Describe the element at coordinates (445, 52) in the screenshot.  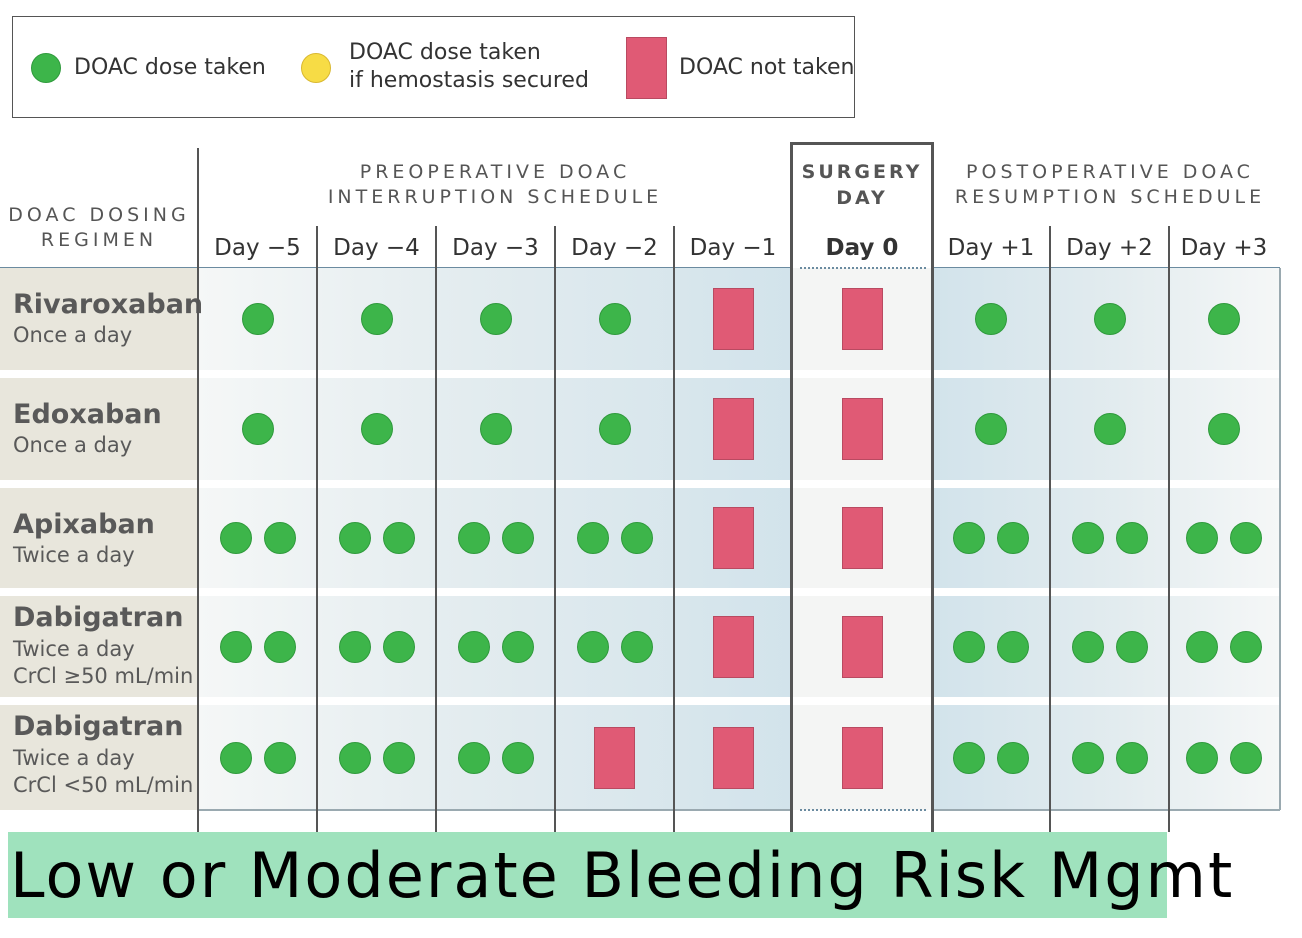
I see `legend-conditional-line1: DOAC dose taken` at that location.